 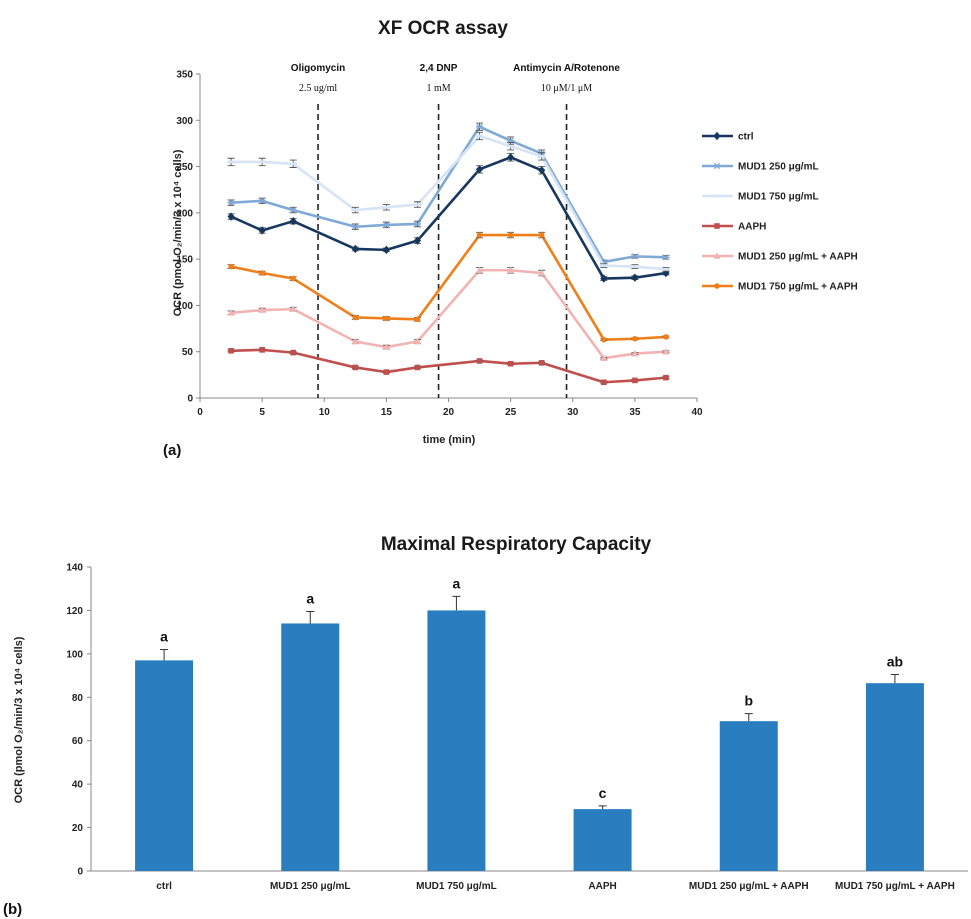 I want to click on chart-b-y-ticks: 0 20 40 60 80 100 120 140, so click(x=78, y=720).